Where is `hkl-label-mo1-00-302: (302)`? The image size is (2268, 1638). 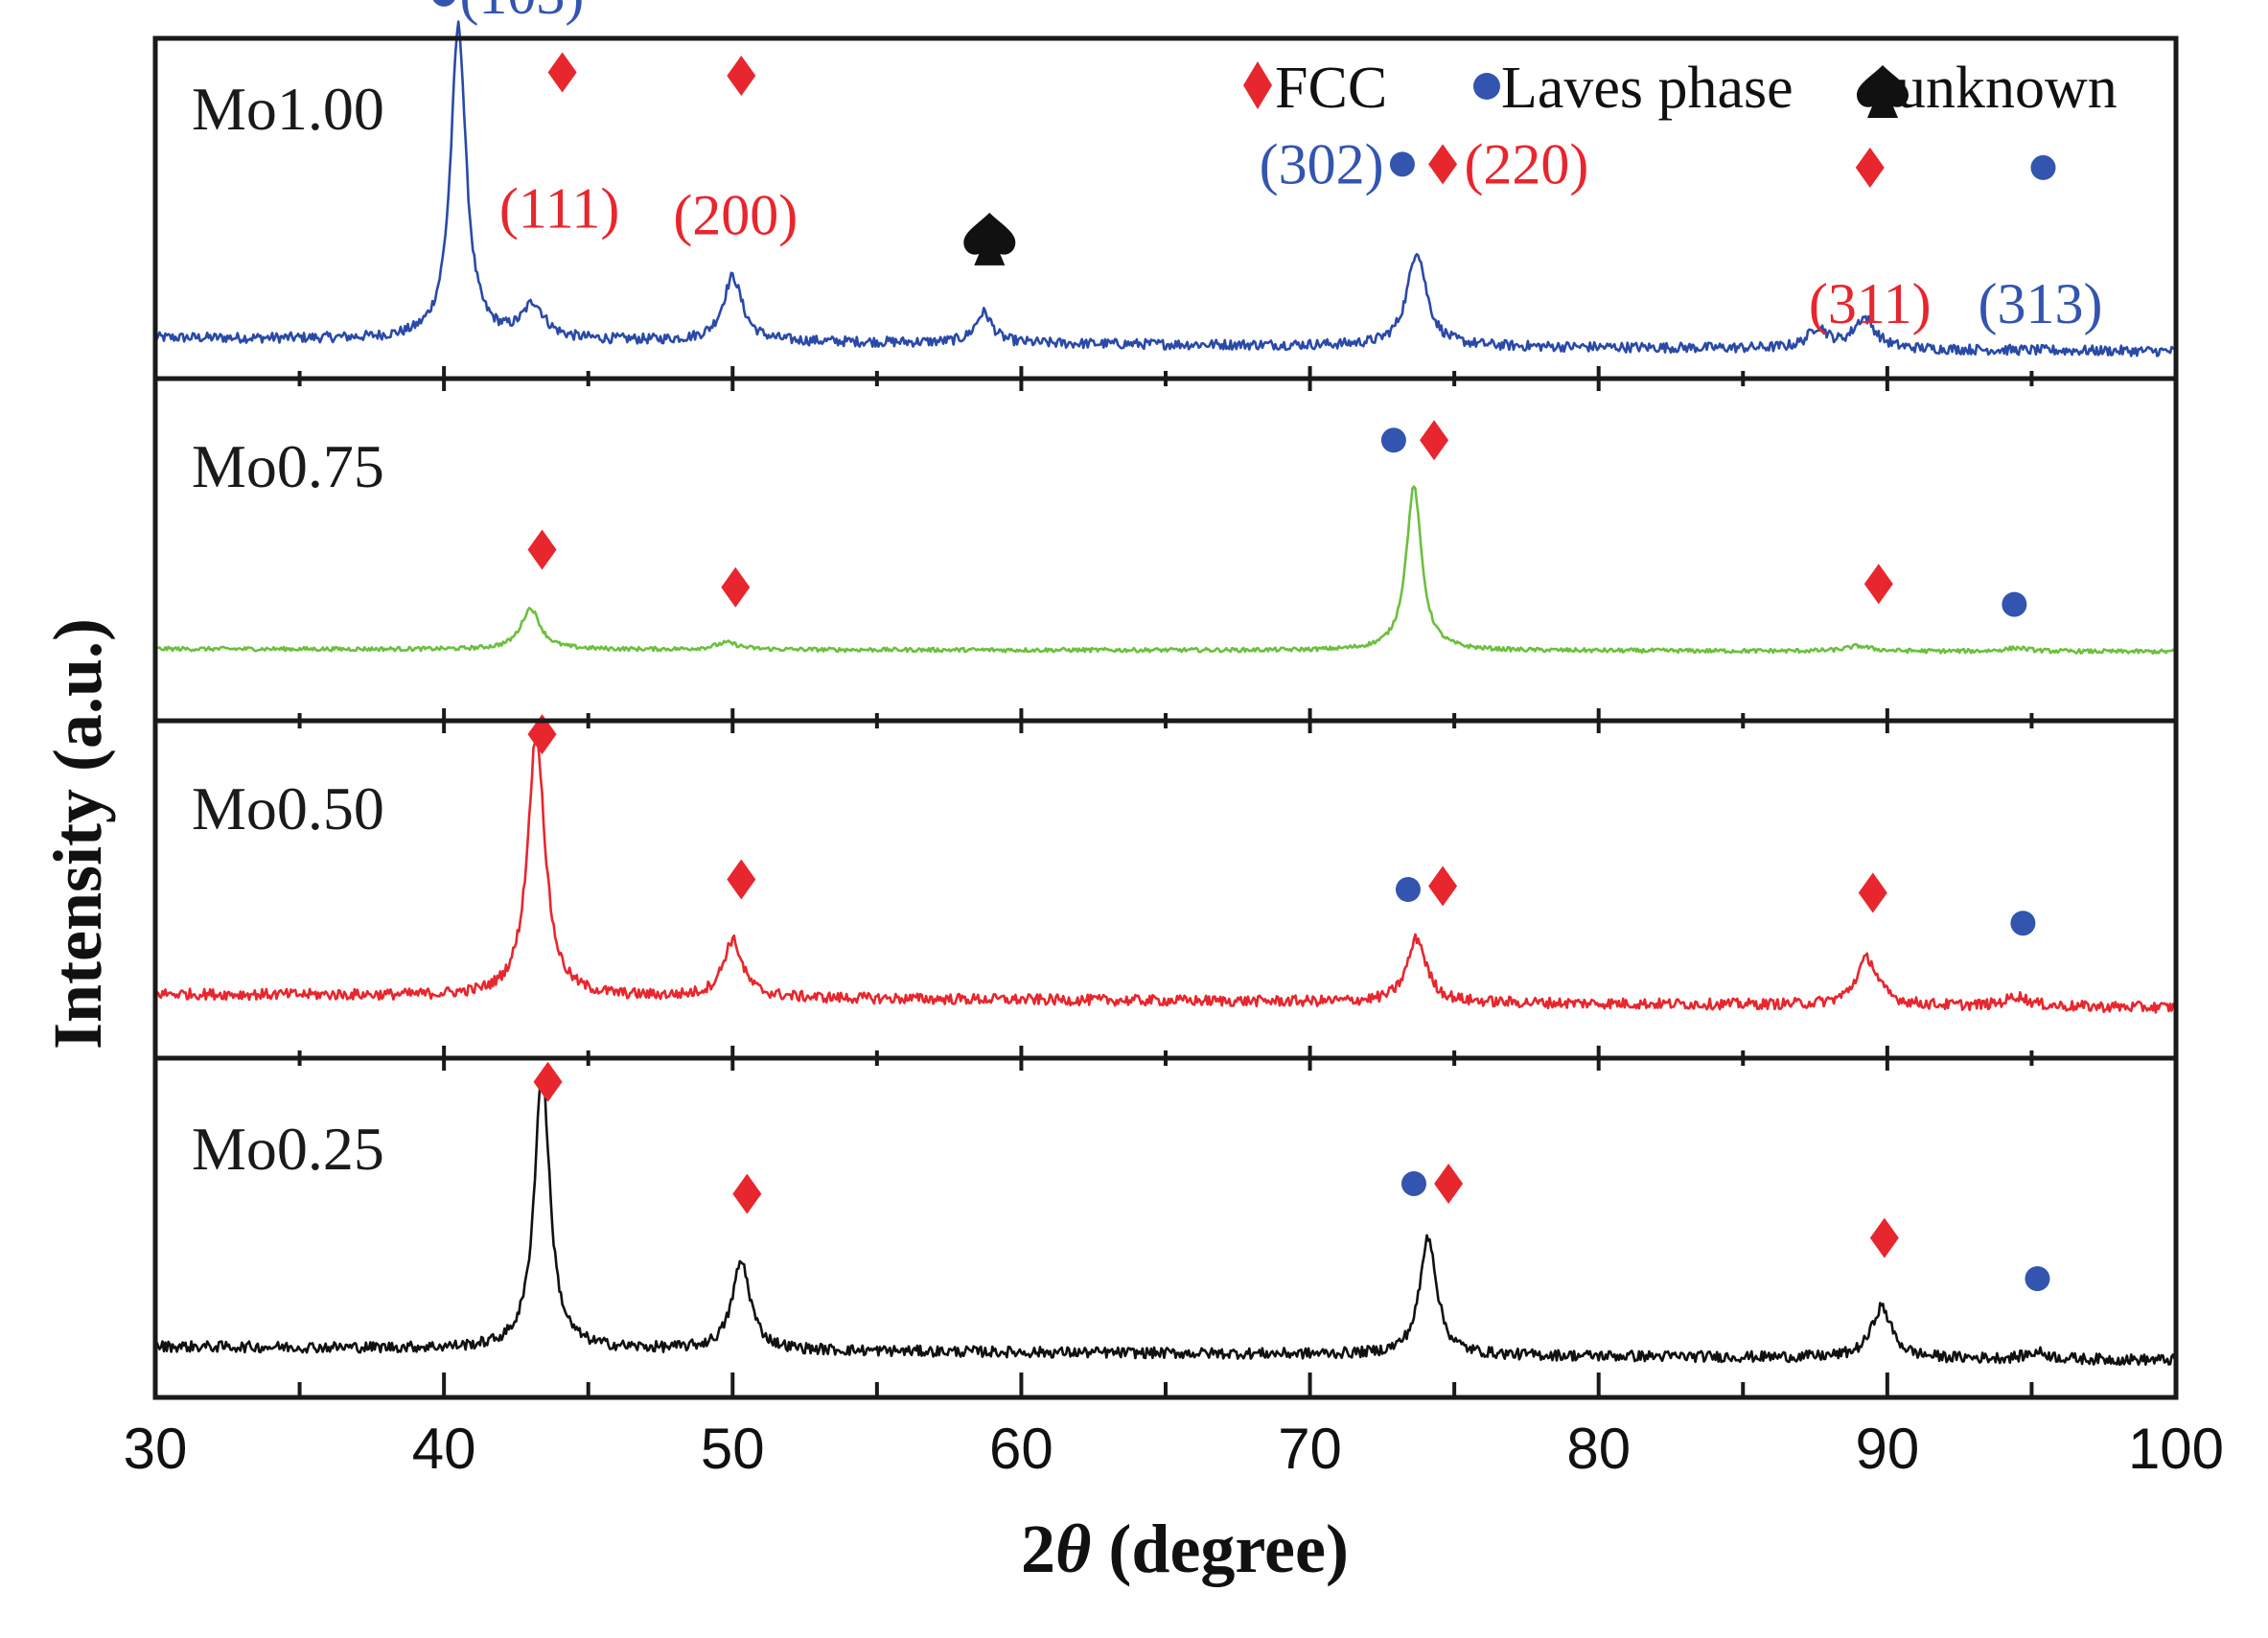 hkl-label-mo1-00-302: (302) is located at coordinates (1322, 164).